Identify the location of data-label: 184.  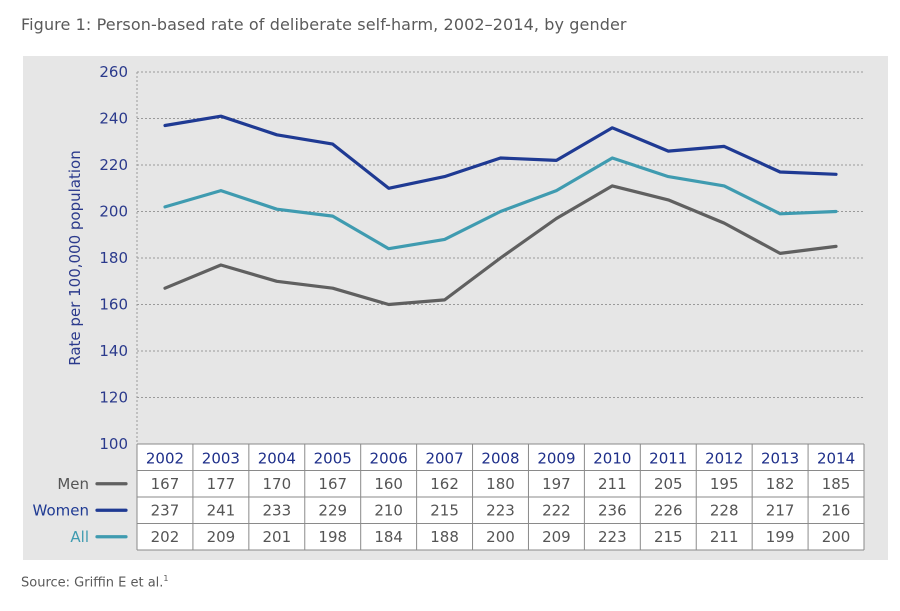
(388, 537).